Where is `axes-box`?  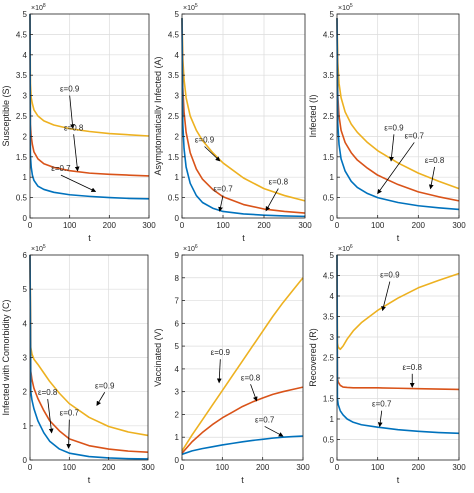
axes-box is located at coordinates (242, 357).